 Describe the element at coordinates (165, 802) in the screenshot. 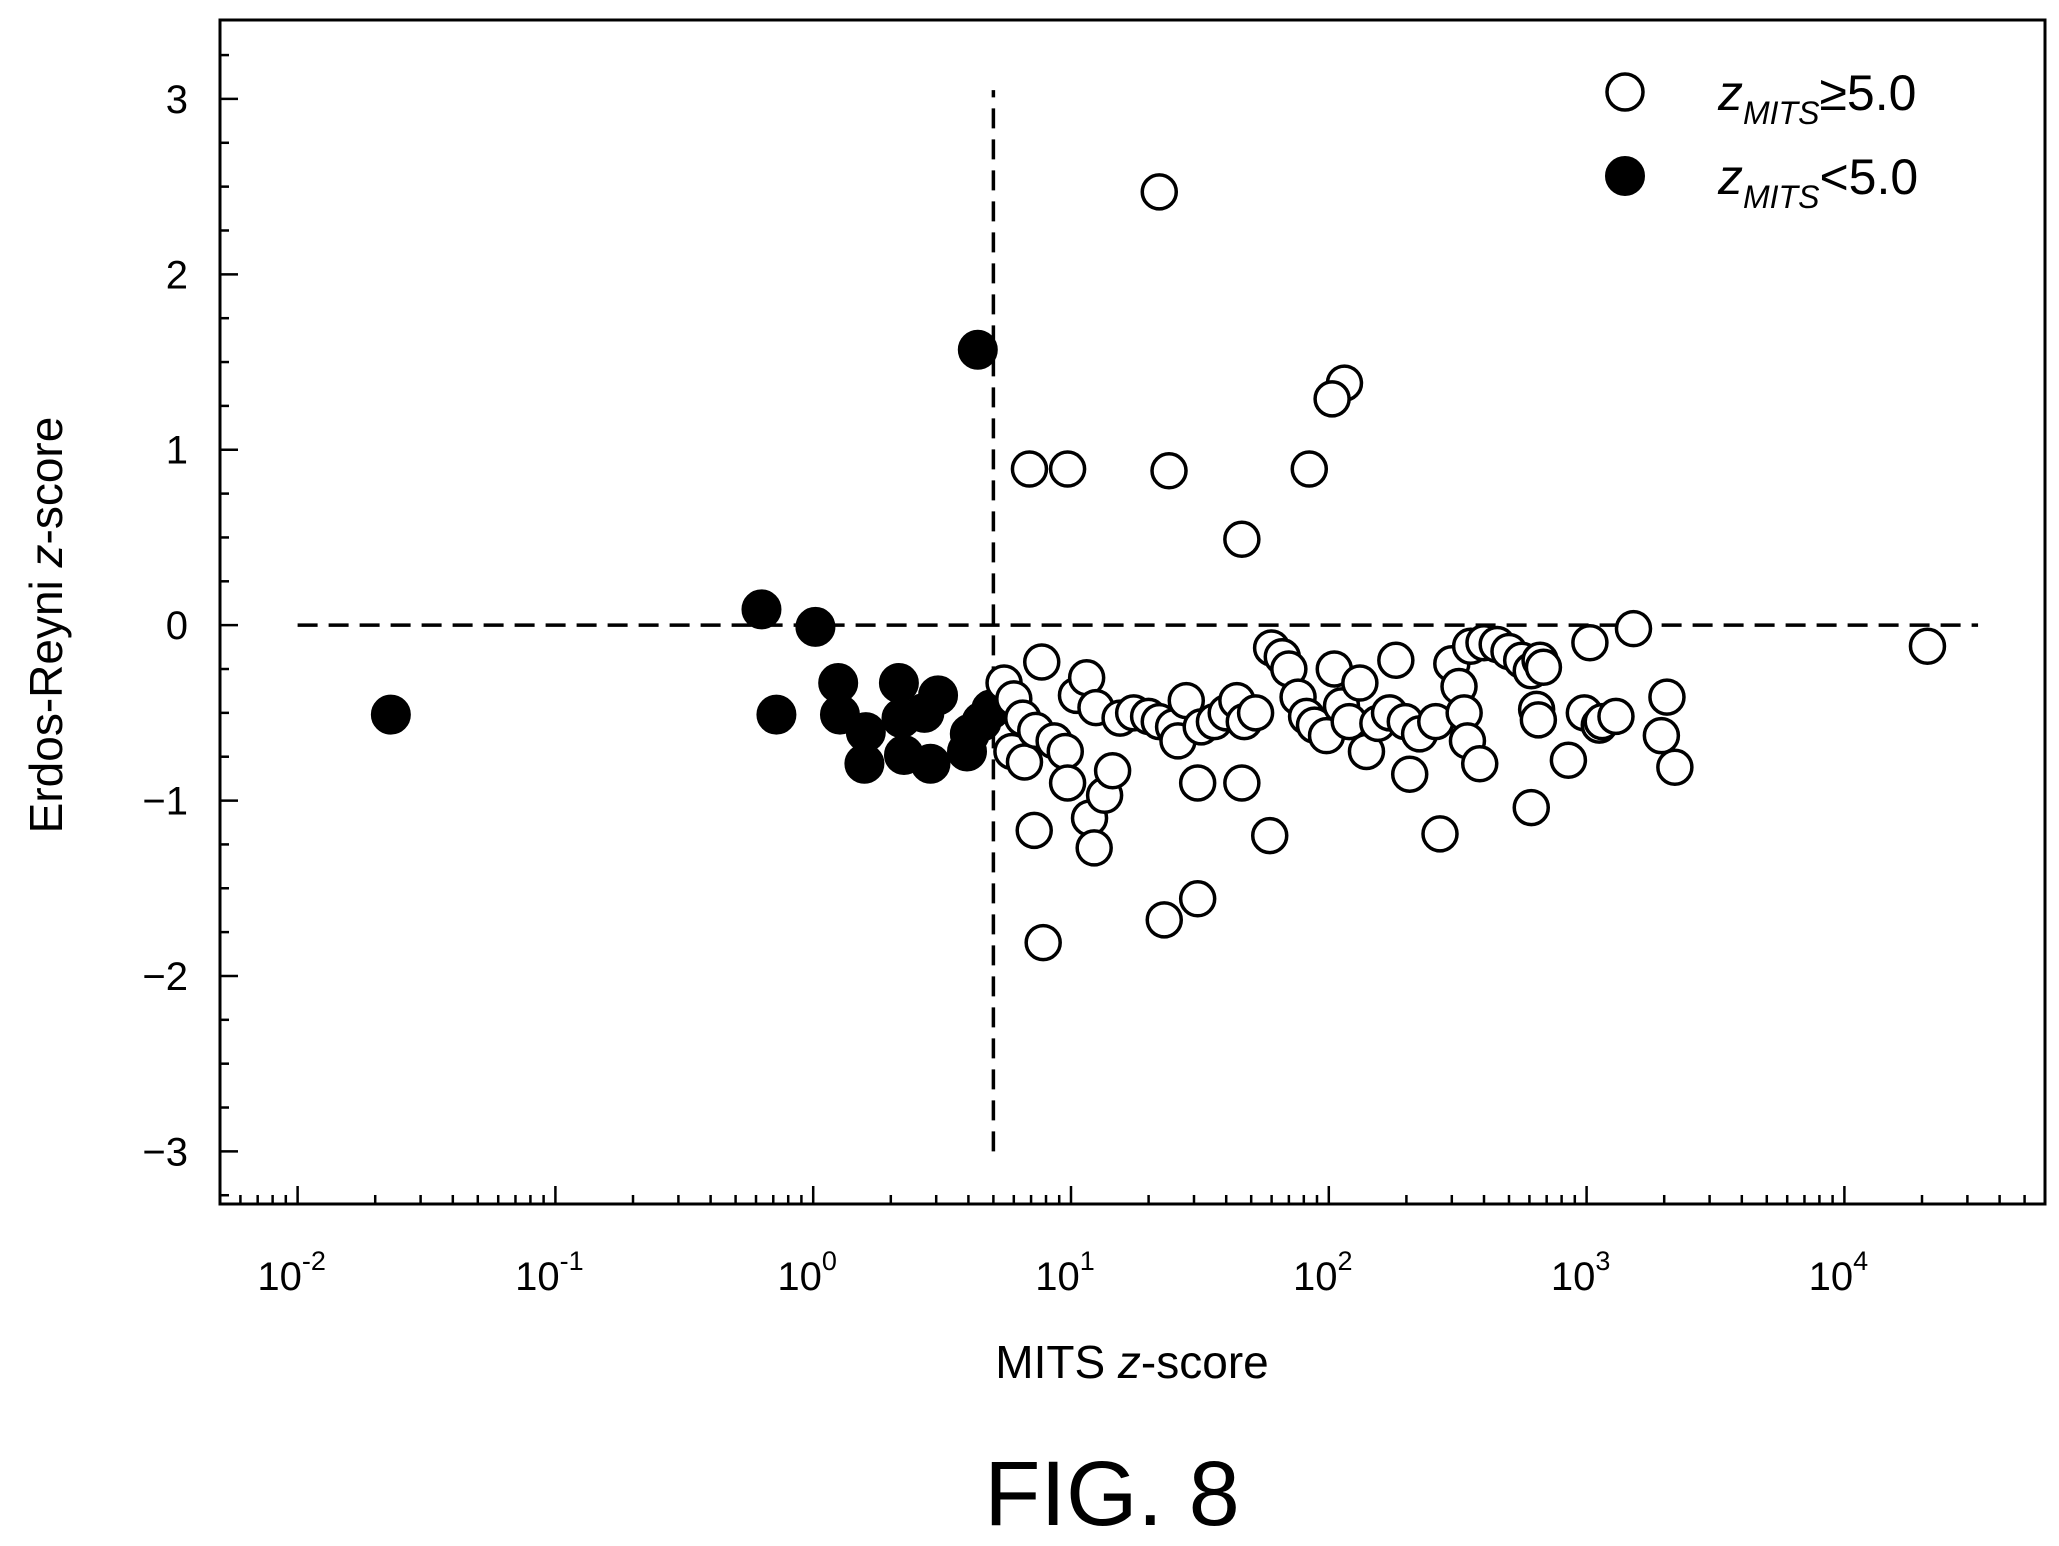

I see `y-tick-label: −1` at that location.